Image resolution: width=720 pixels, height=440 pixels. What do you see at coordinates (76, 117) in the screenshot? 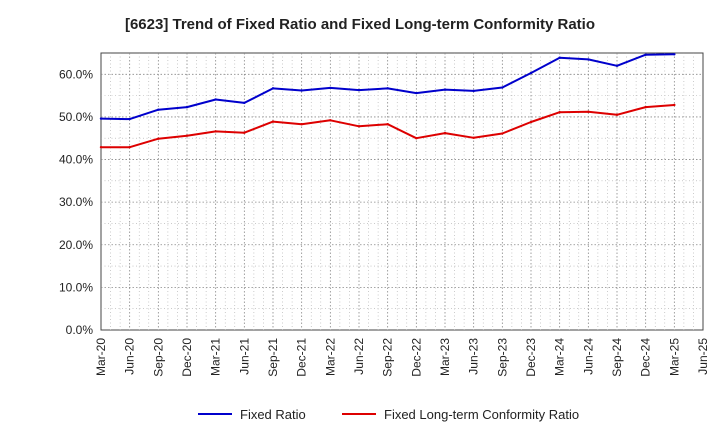
I see `y-tick-label: 50.0%` at bounding box center [76, 117].